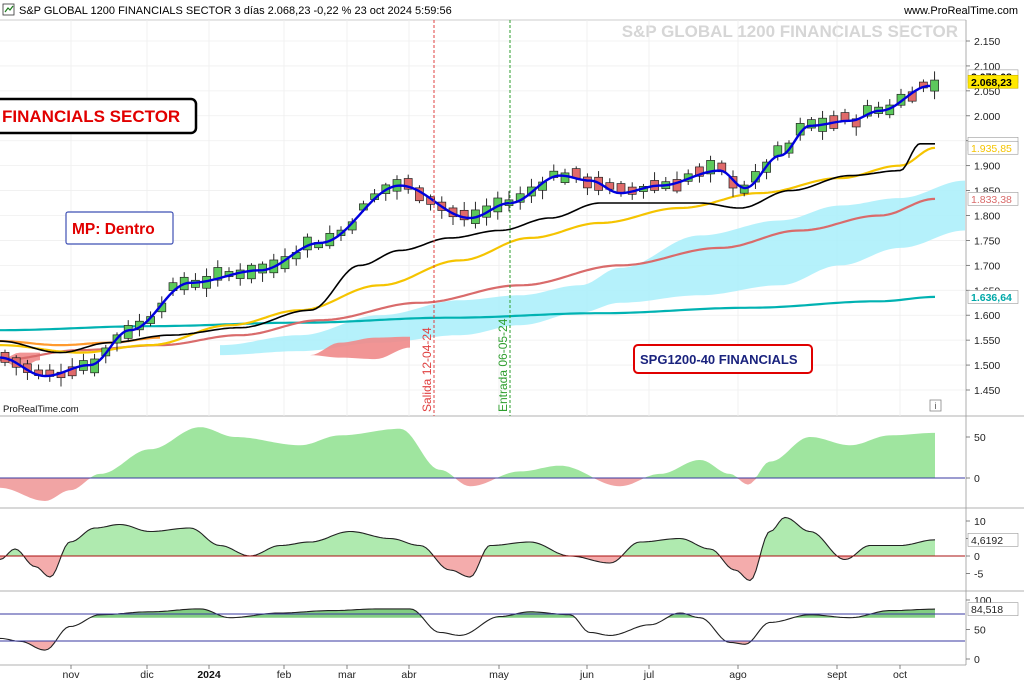 The image size is (1024, 683). Describe the element at coordinates (205, 352) in the screenshot. I see `cloud-red-area` at that location.